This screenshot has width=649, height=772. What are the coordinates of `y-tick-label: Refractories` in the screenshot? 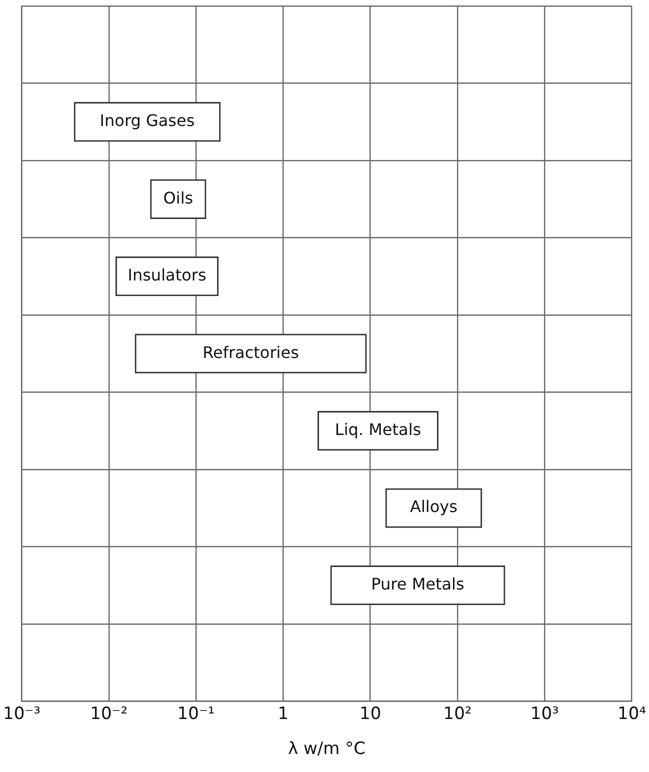 It's located at (250, 352).